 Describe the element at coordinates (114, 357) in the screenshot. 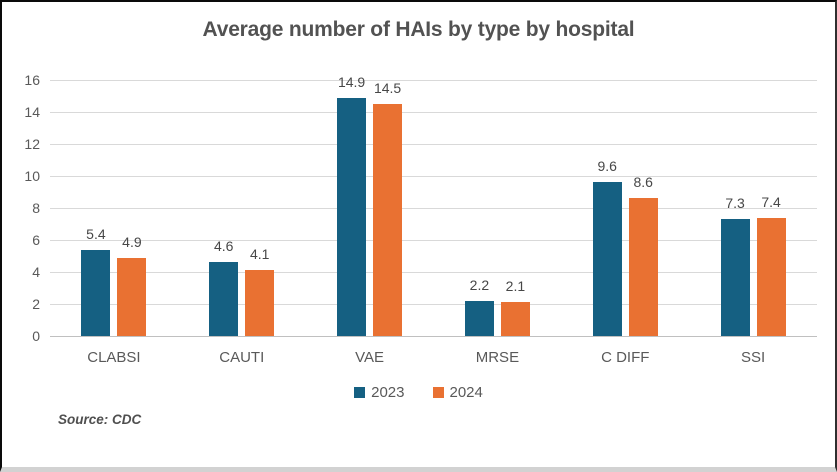

I see `x-axis-label-CLABSI: CLABSI` at that location.